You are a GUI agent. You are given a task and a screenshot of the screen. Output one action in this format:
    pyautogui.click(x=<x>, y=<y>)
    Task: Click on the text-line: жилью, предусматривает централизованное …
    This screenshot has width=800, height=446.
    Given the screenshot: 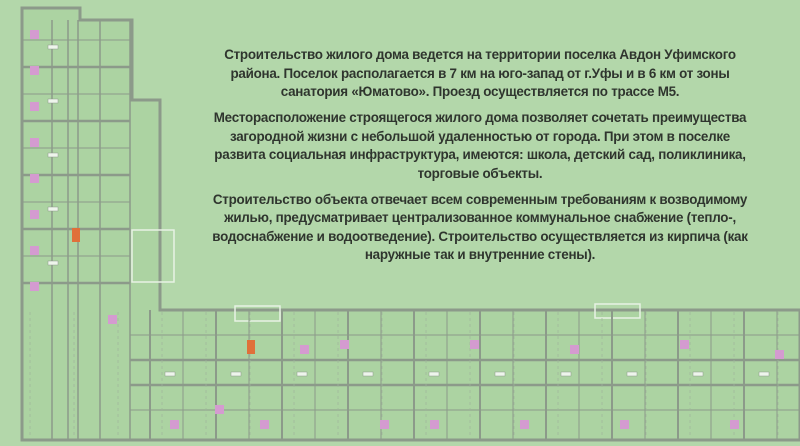 What is the action you would take?
    pyautogui.click(x=480, y=217)
    